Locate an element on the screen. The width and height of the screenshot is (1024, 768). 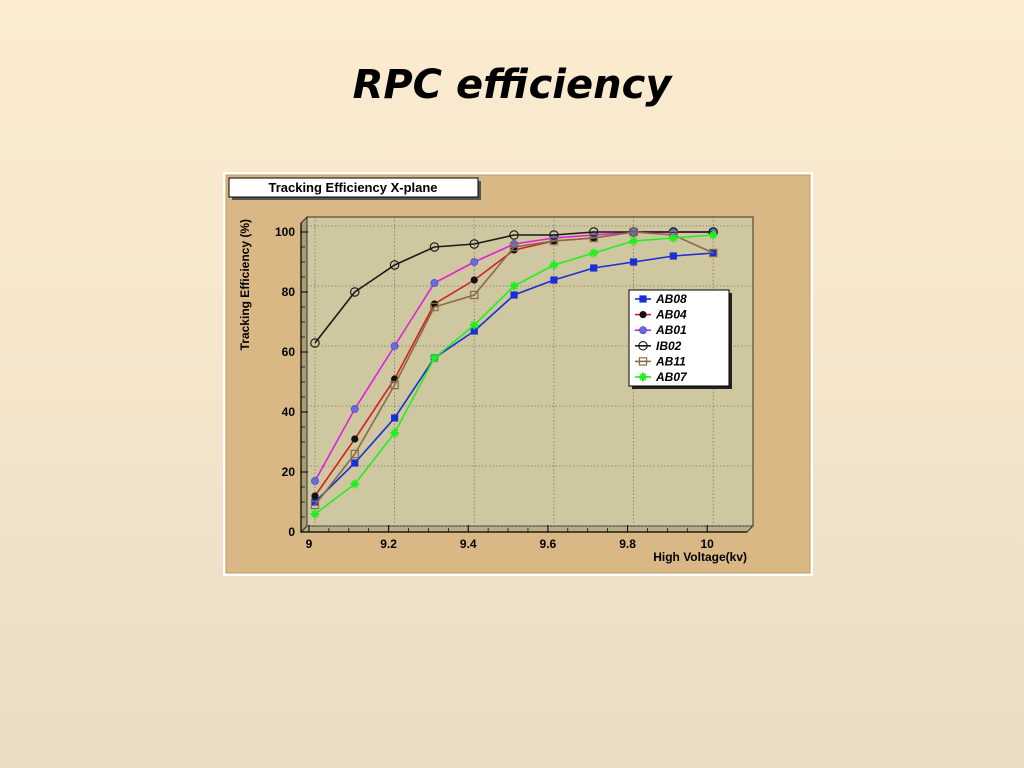
legend-label: AB04 is located at coordinates (671, 315).